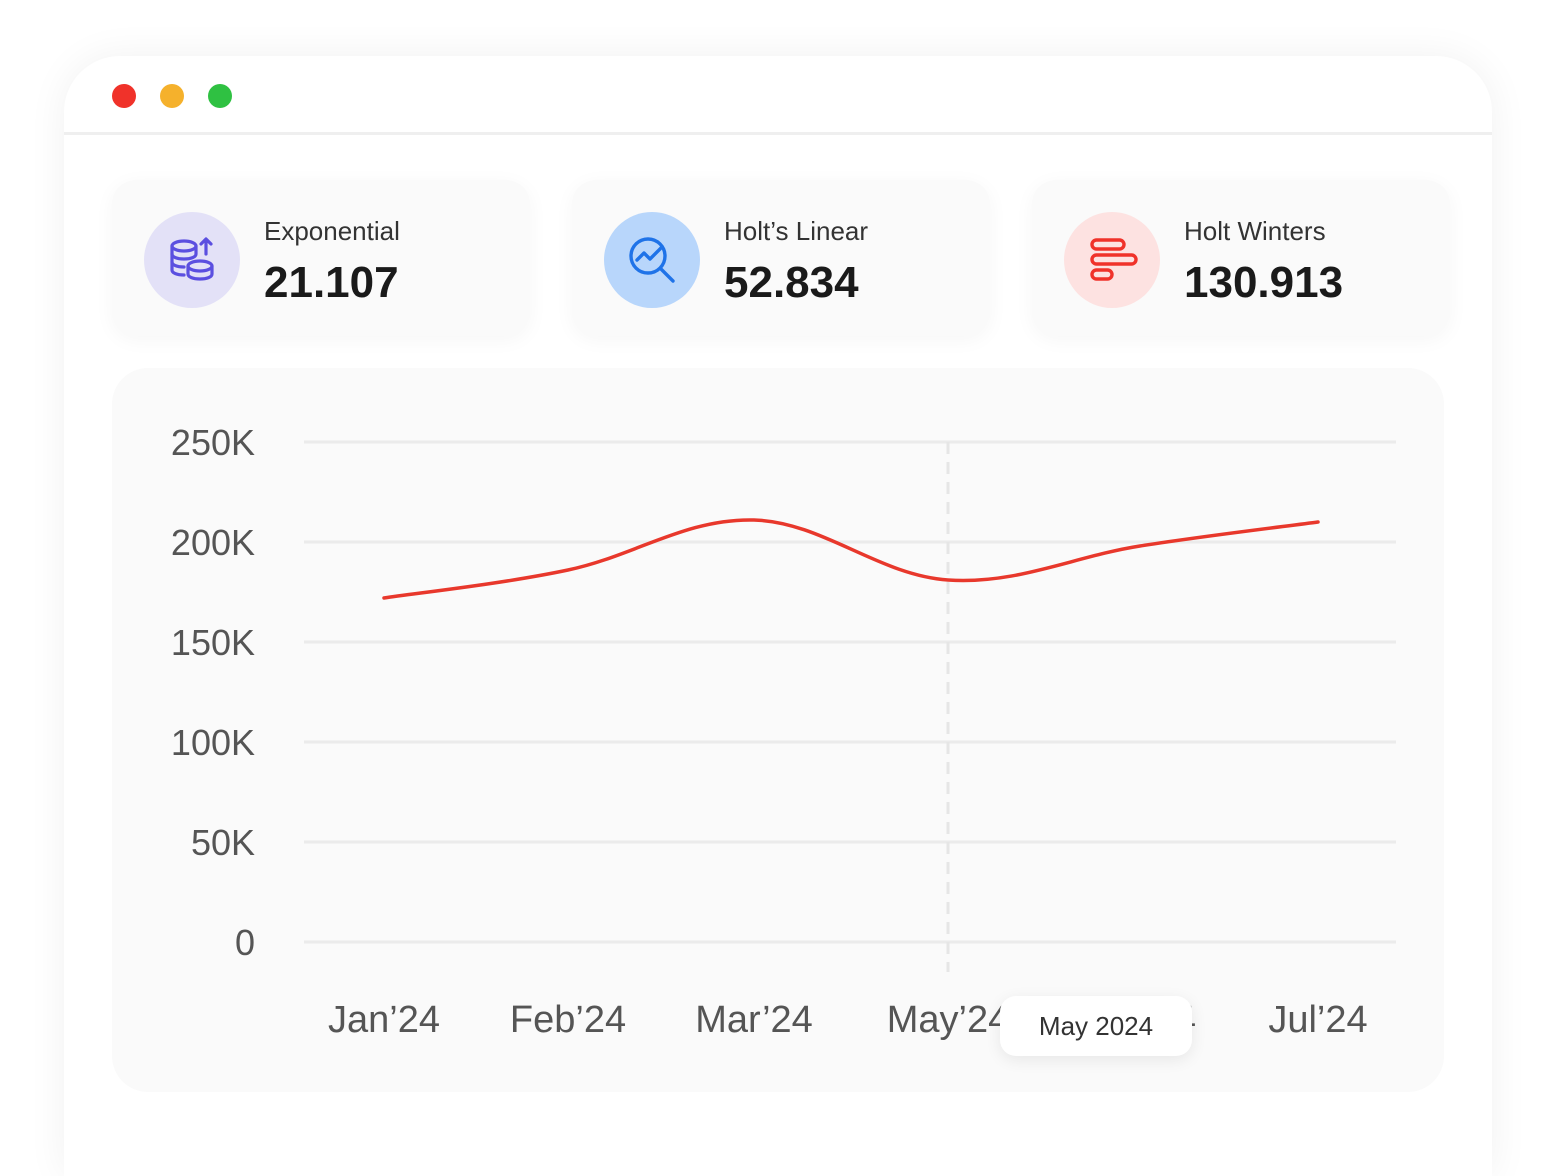 This screenshot has height=1176, width=1556. Describe the element at coordinates (778, 95) in the screenshot. I see `title-bar` at that location.